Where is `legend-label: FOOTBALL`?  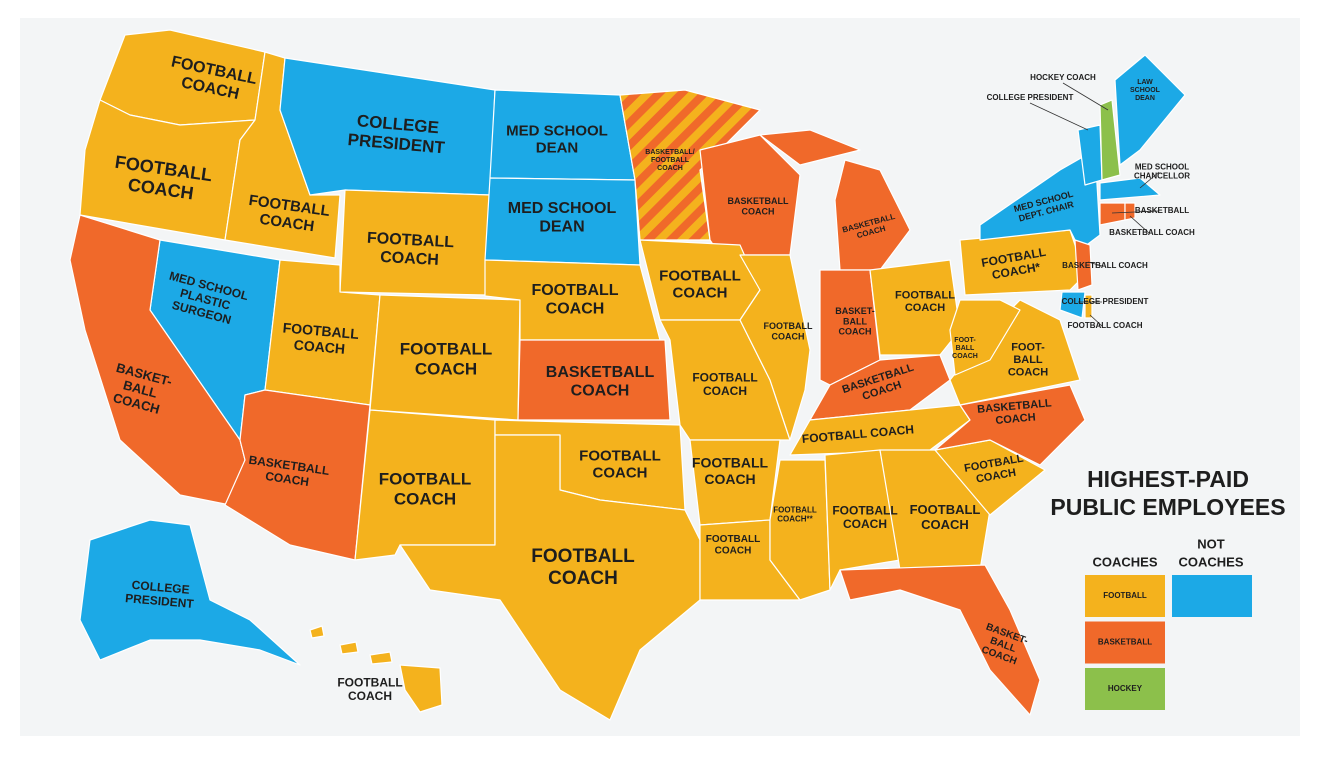
legend-label: FOOTBALL is located at coordinates (1125, 595).